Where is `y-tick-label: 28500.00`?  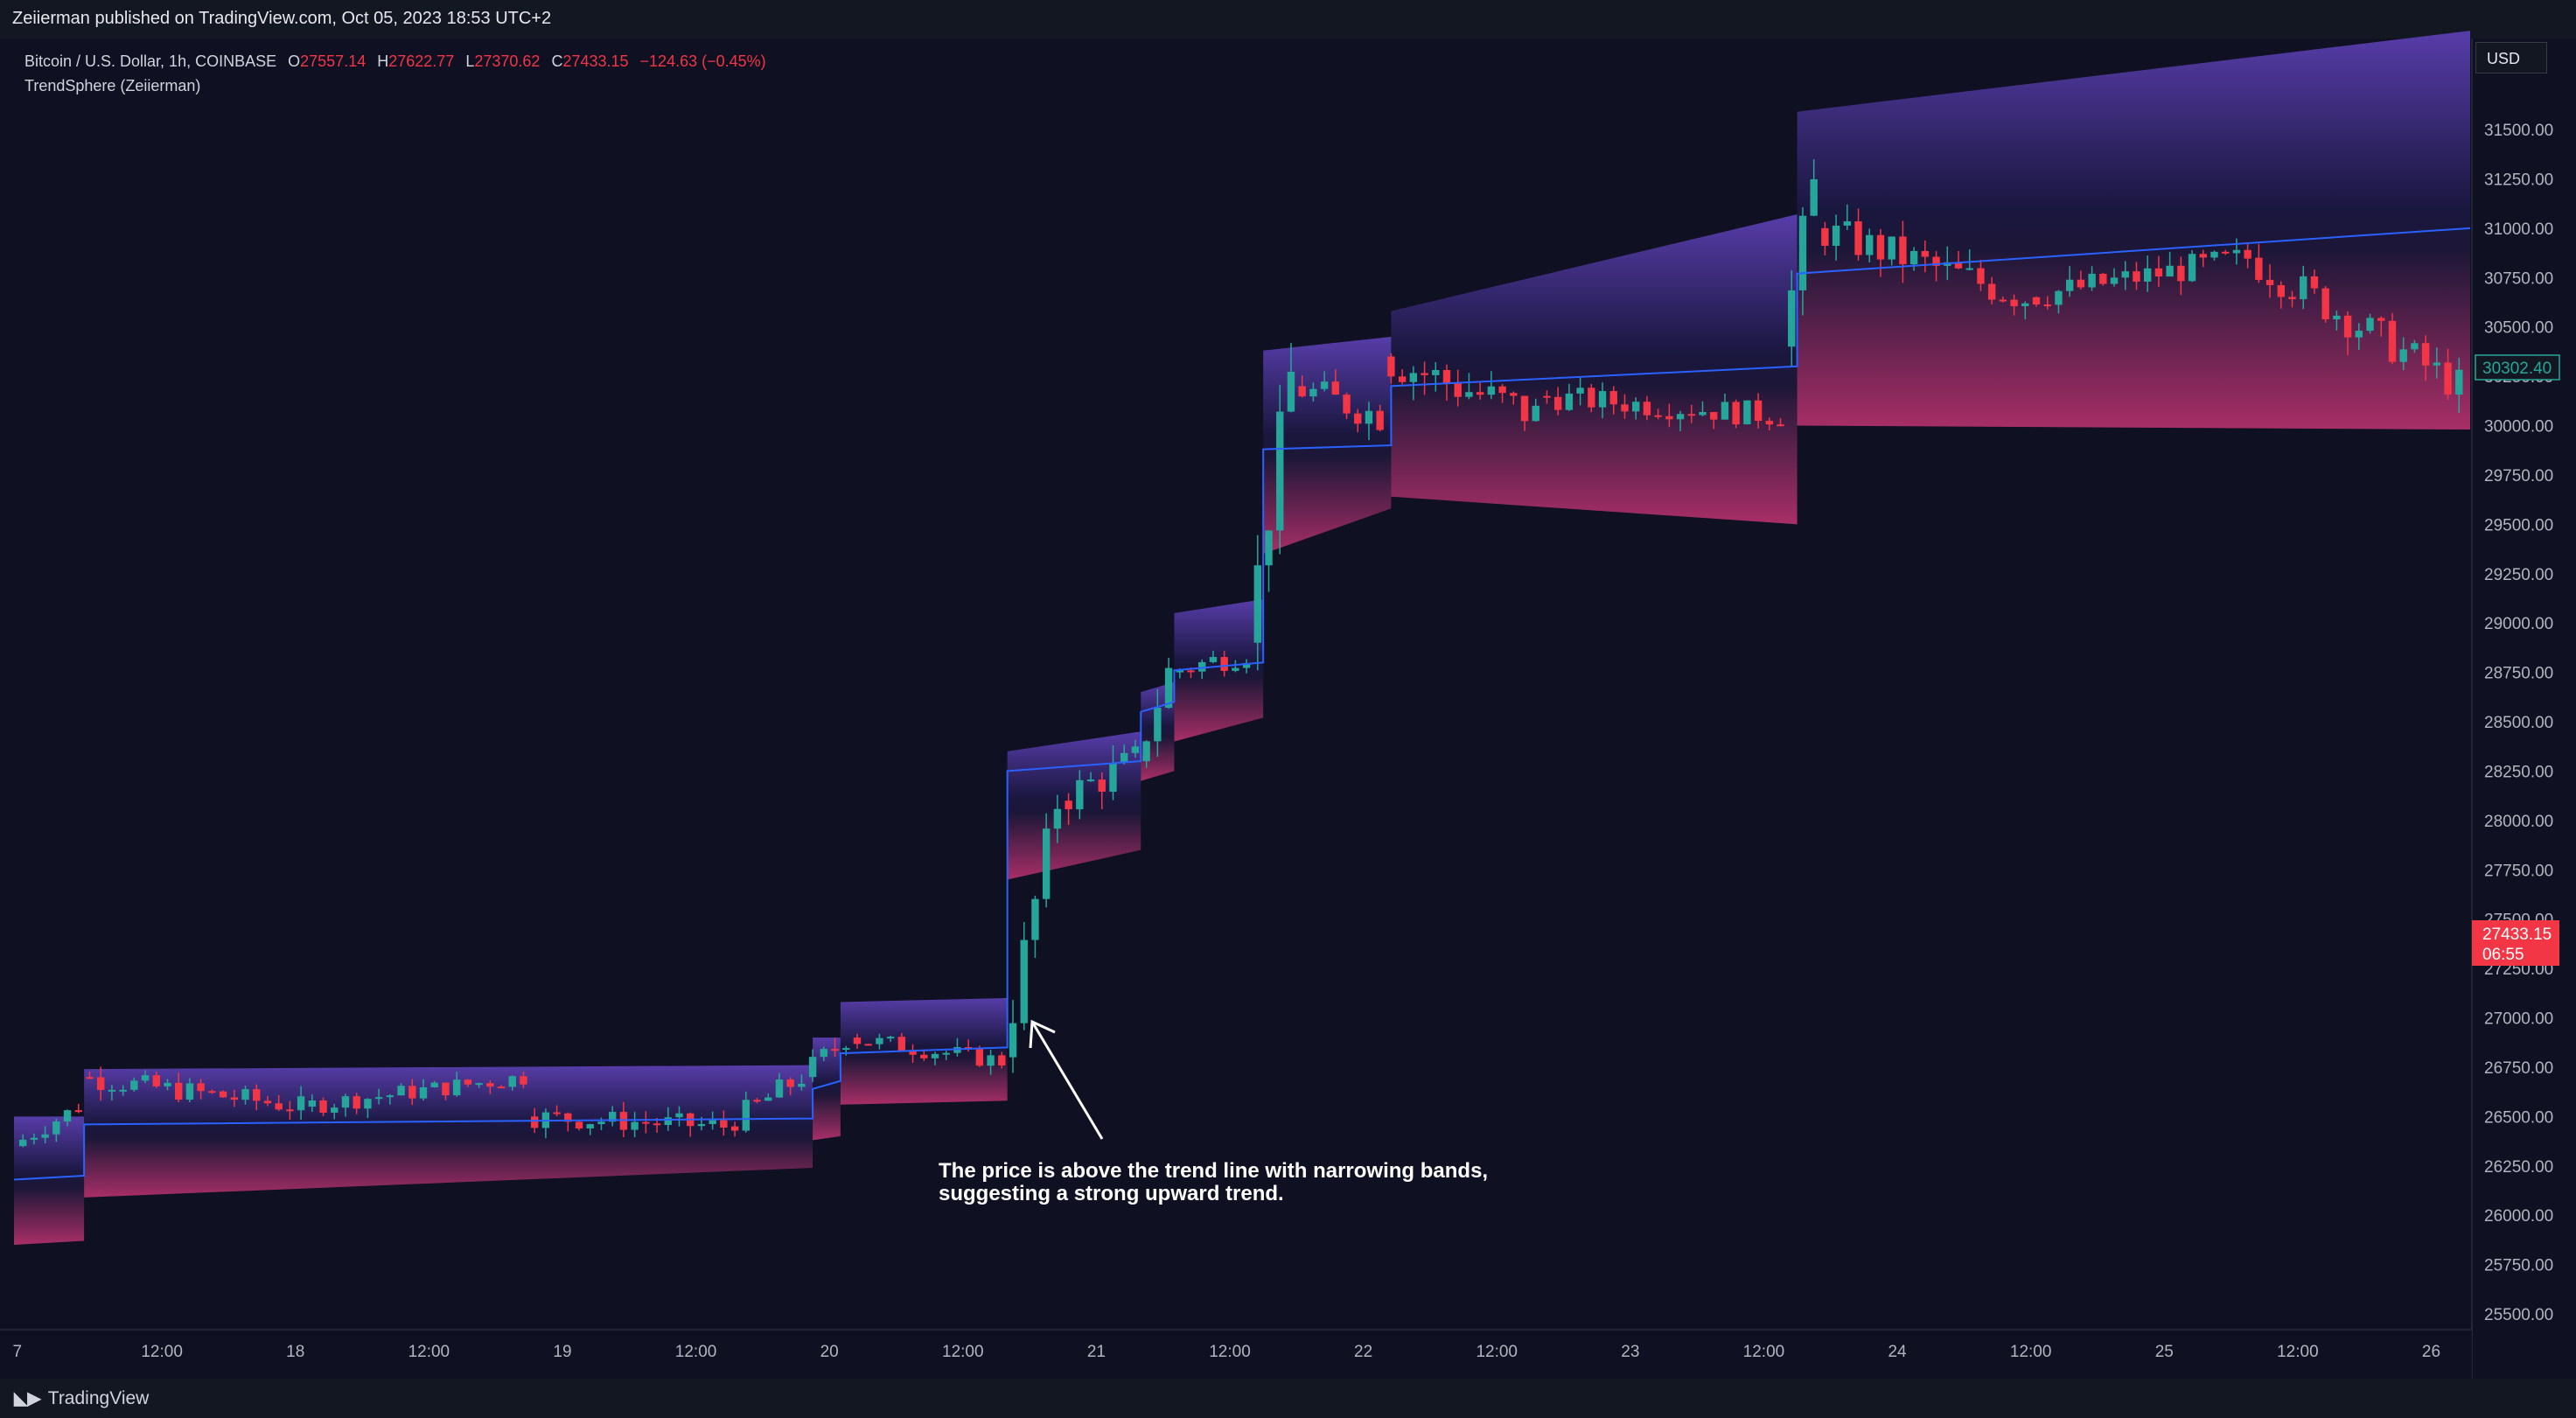 y-tick-label: 28500.00 is located at coordinates (2518, 723).